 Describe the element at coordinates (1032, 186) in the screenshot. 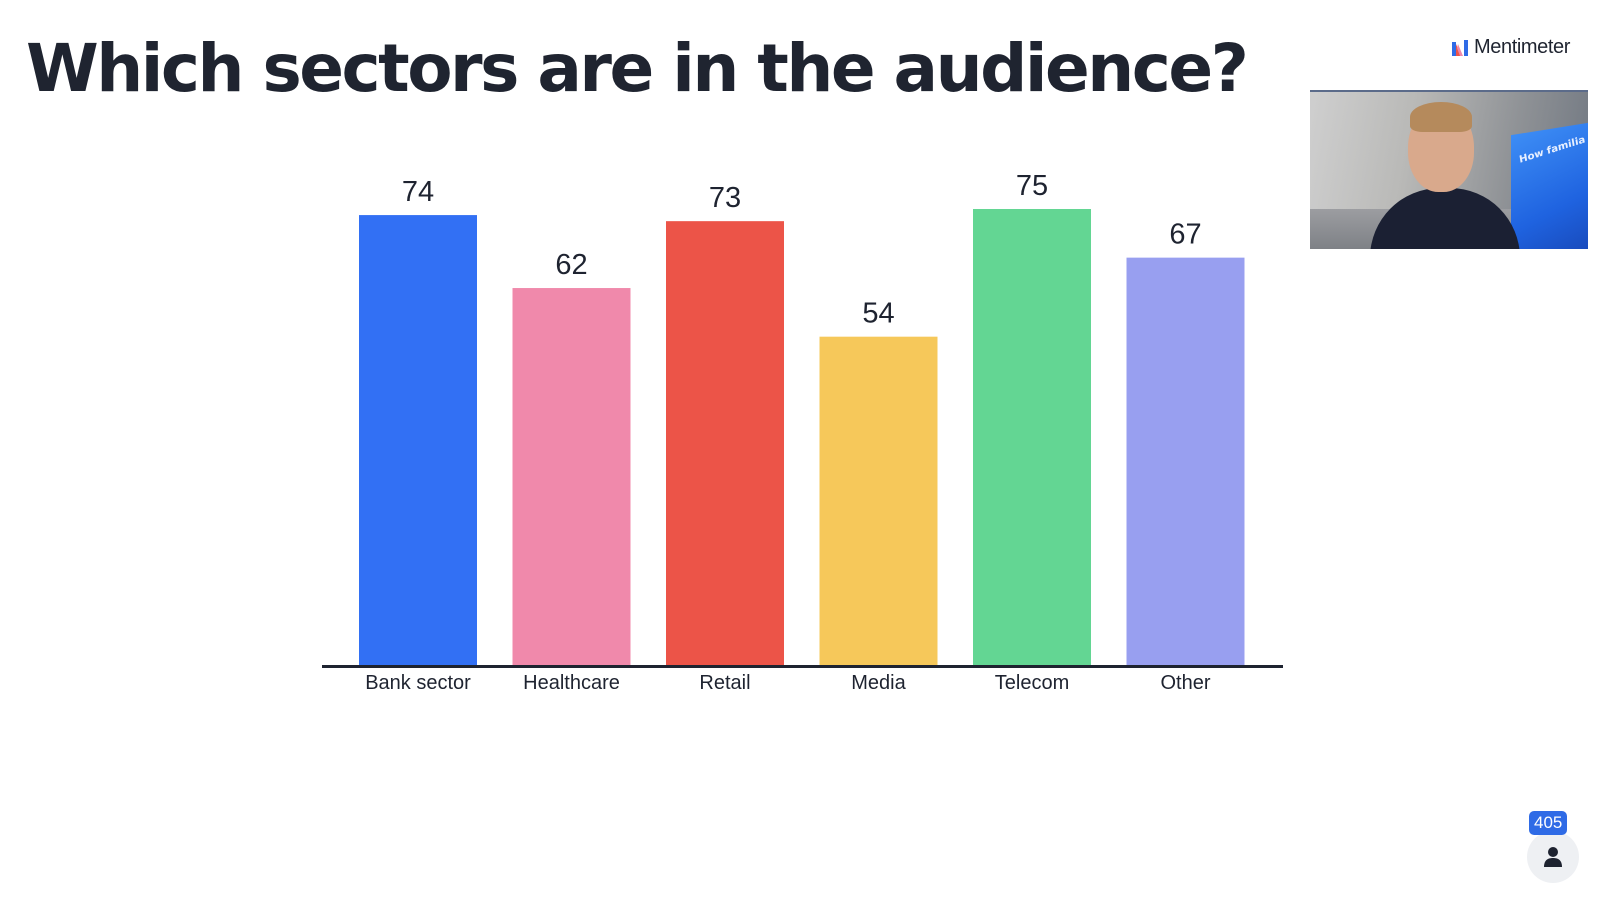

I see `value-label: 75` at that location.